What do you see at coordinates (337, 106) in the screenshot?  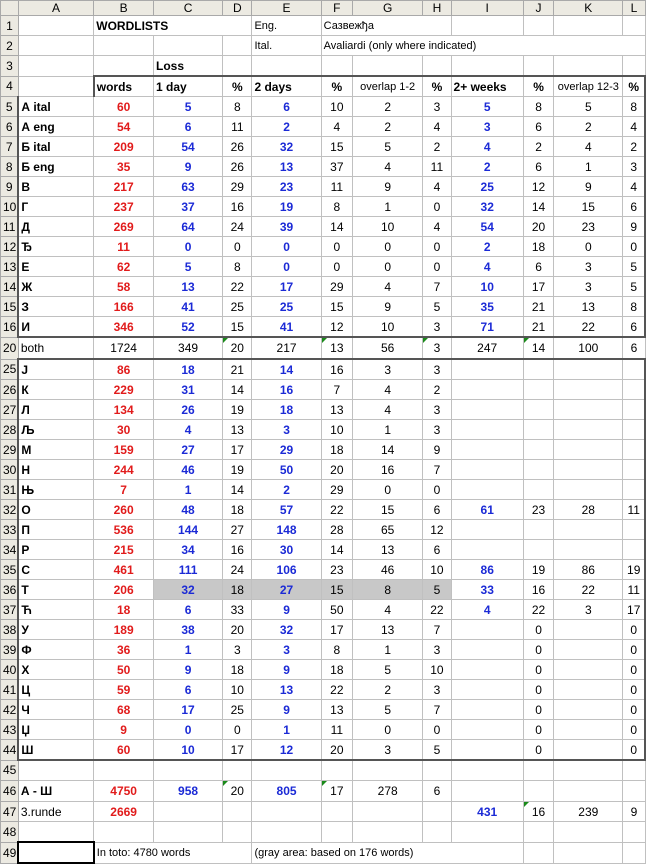 I see `cell-f: 10` at bounding box center [337, 106].